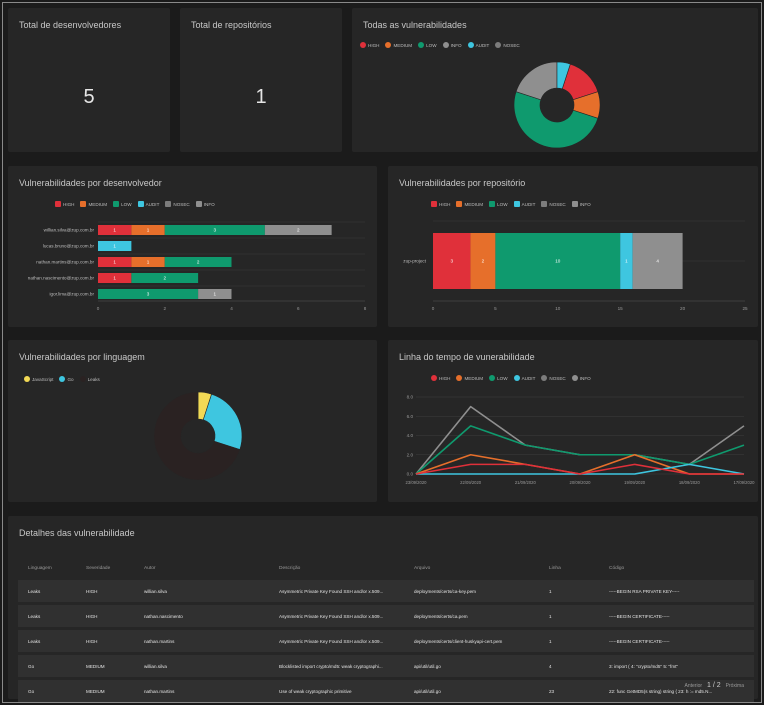 The width and height of the screenshot is (764, 705). What do you see at coordinates (410, 454) in the screenshot?
I see `y-tick-label: 2.0` at bounding box center [410, 454].